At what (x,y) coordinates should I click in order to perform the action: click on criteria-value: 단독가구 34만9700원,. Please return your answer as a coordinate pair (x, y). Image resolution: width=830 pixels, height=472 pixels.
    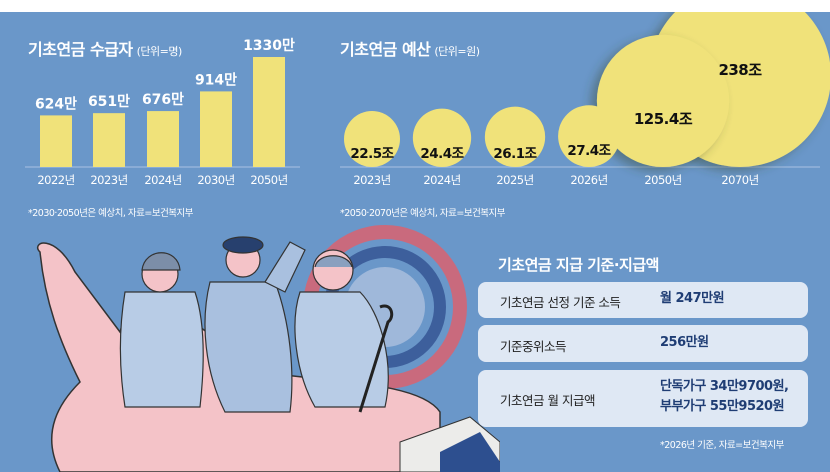
    Looking at the image, I should click on (724, 386).